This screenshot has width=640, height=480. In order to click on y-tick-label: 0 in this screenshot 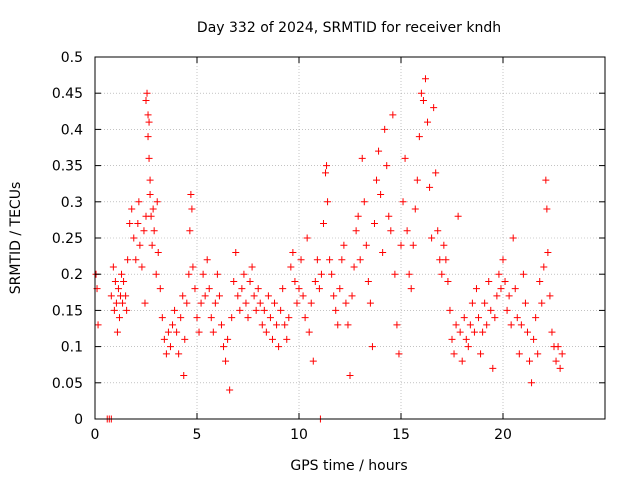, I will do `click(78, 420)`.